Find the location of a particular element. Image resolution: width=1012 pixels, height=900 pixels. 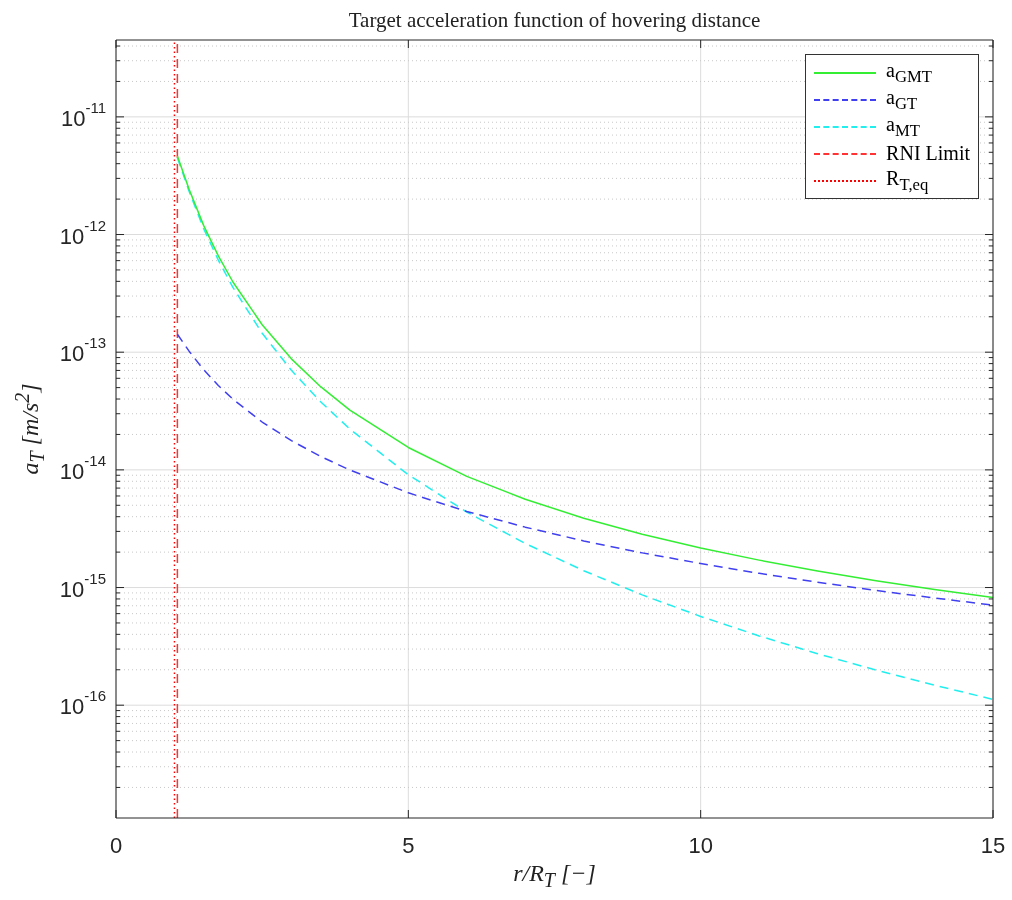

chart-title: Target acceleration function of hovering distance is located at coordinates (554, 20).